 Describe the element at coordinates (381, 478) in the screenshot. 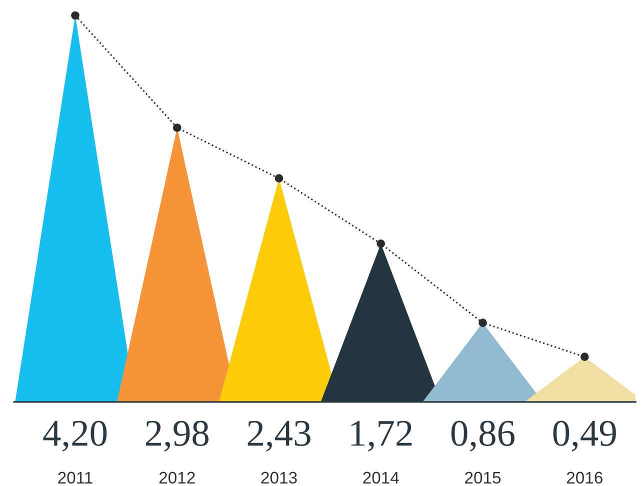

I see `x-tick-label: 2014` at that location.